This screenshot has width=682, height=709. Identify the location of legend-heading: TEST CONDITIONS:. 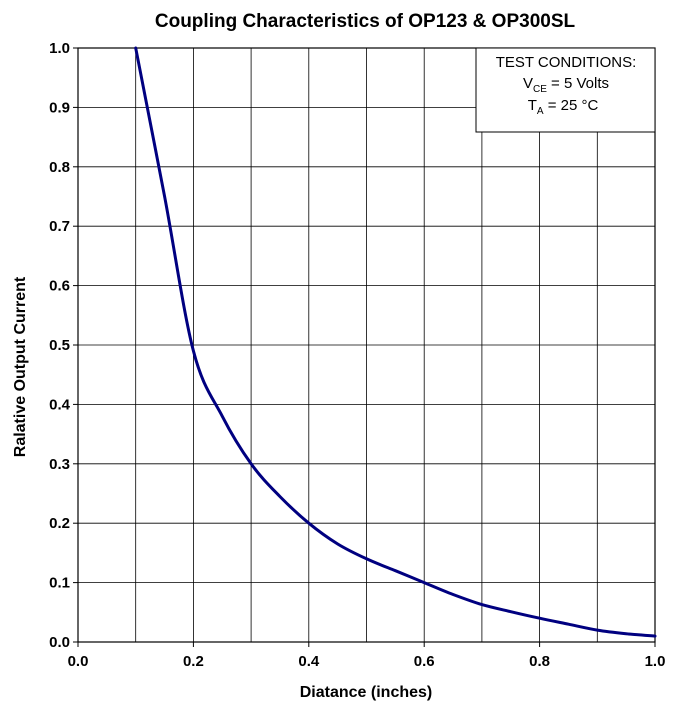
(566, 62).